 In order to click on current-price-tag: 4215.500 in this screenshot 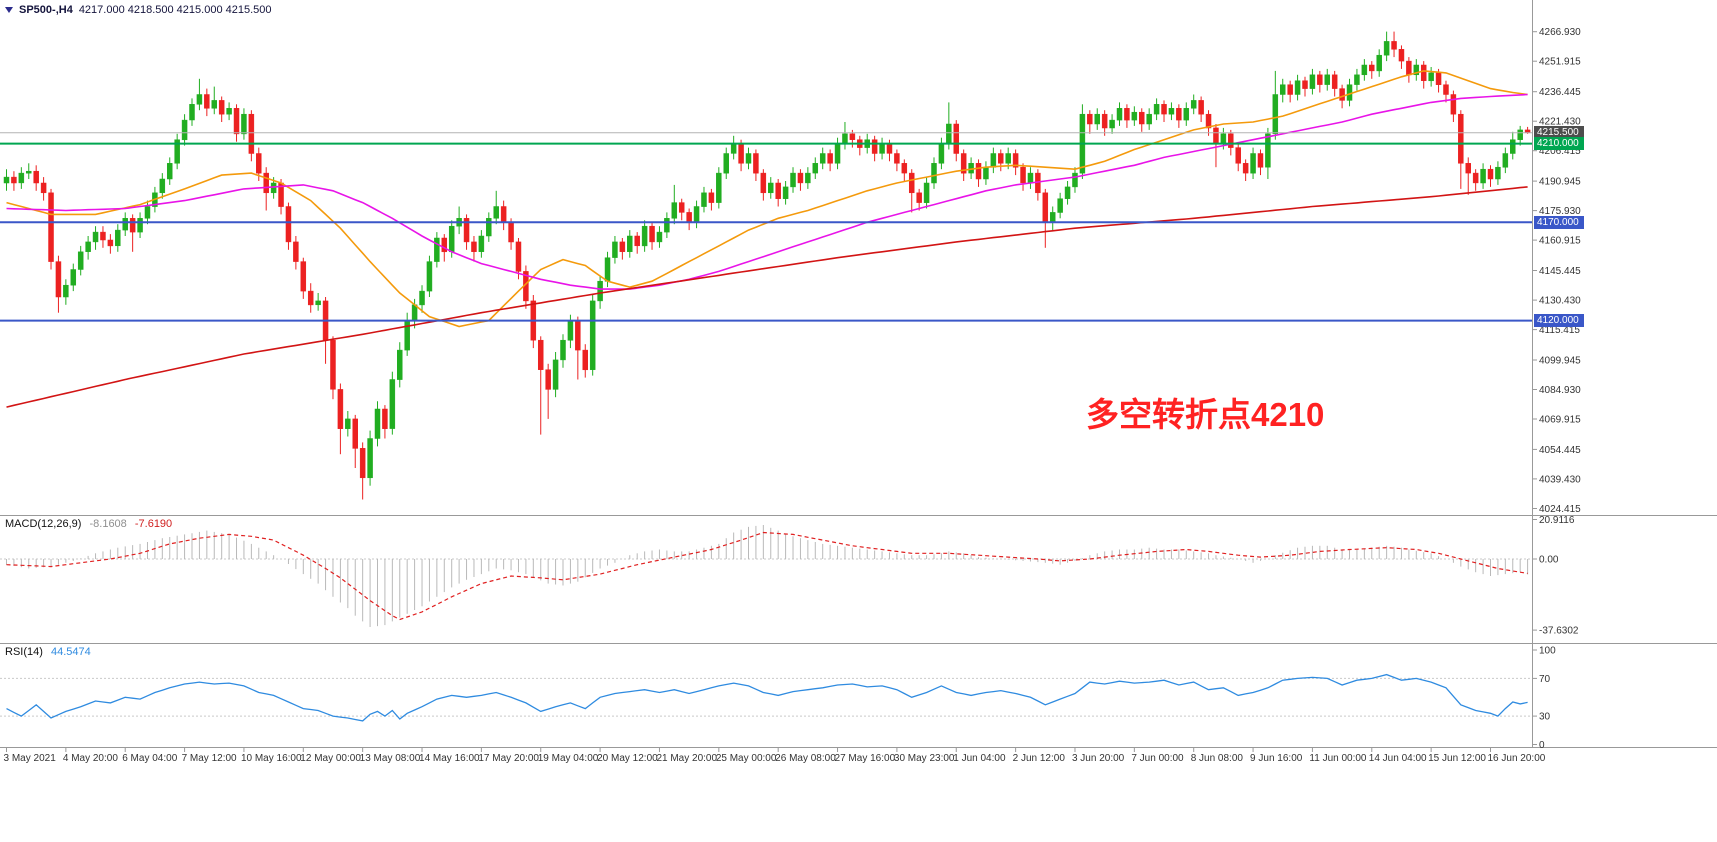, I will do `click(1559, 133)`.